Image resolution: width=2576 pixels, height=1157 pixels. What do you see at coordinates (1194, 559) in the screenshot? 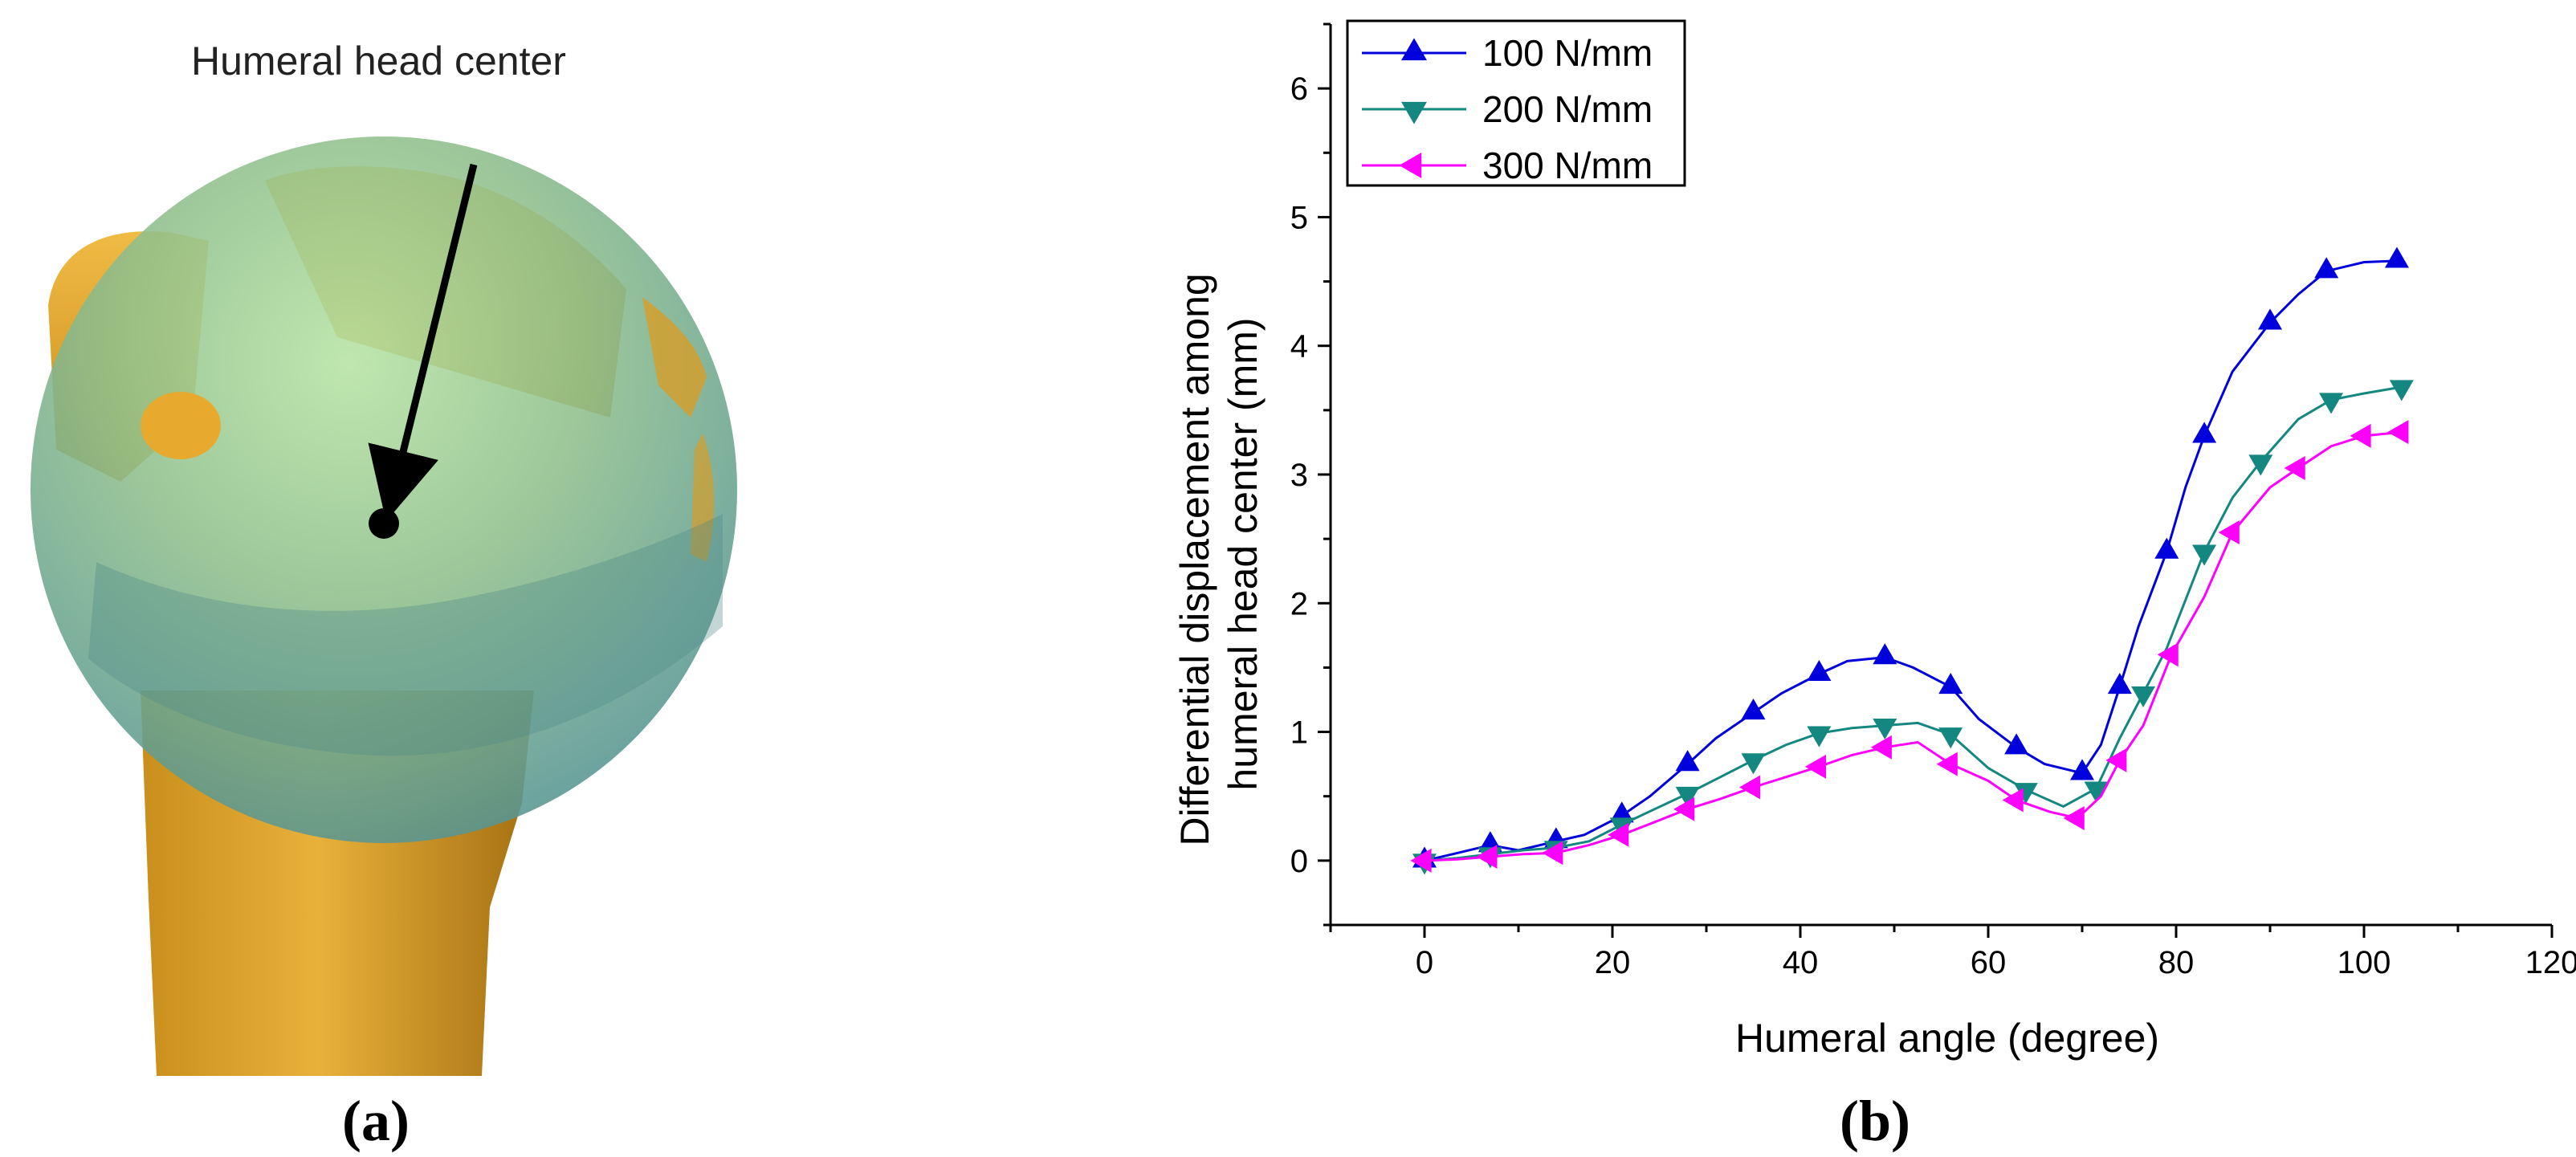
I see `y-axis-label-line-1: Differential displacement among` at bounding box center [1194, 559].